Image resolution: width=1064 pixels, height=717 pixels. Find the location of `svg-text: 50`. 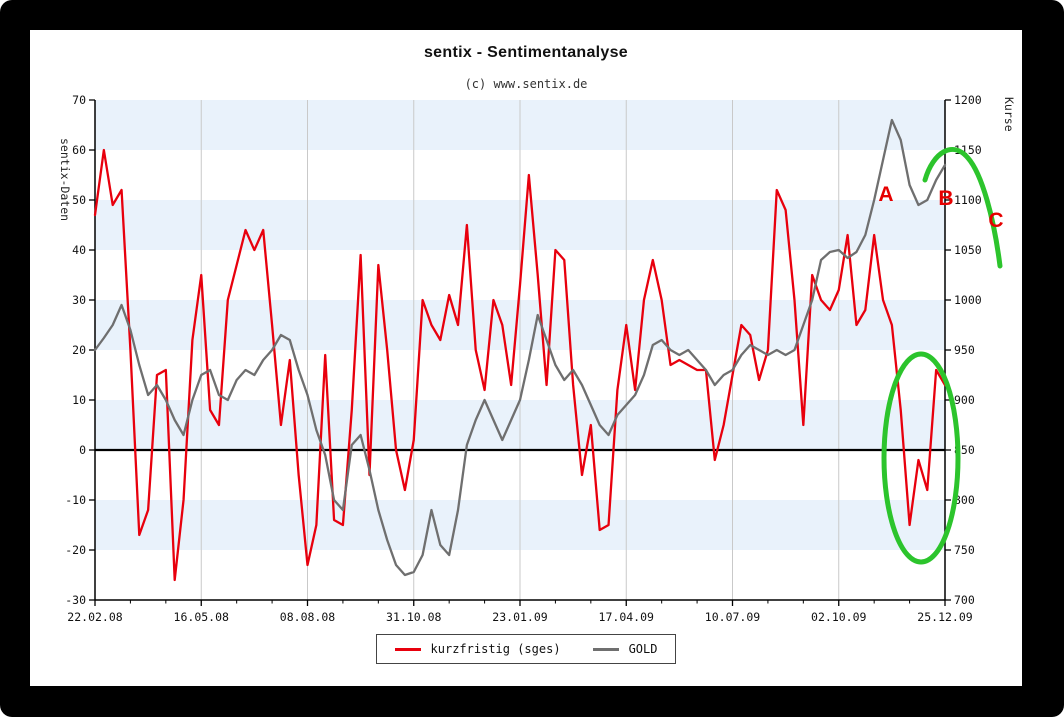

svg-text: 50 is located at coordinates (79, 200).